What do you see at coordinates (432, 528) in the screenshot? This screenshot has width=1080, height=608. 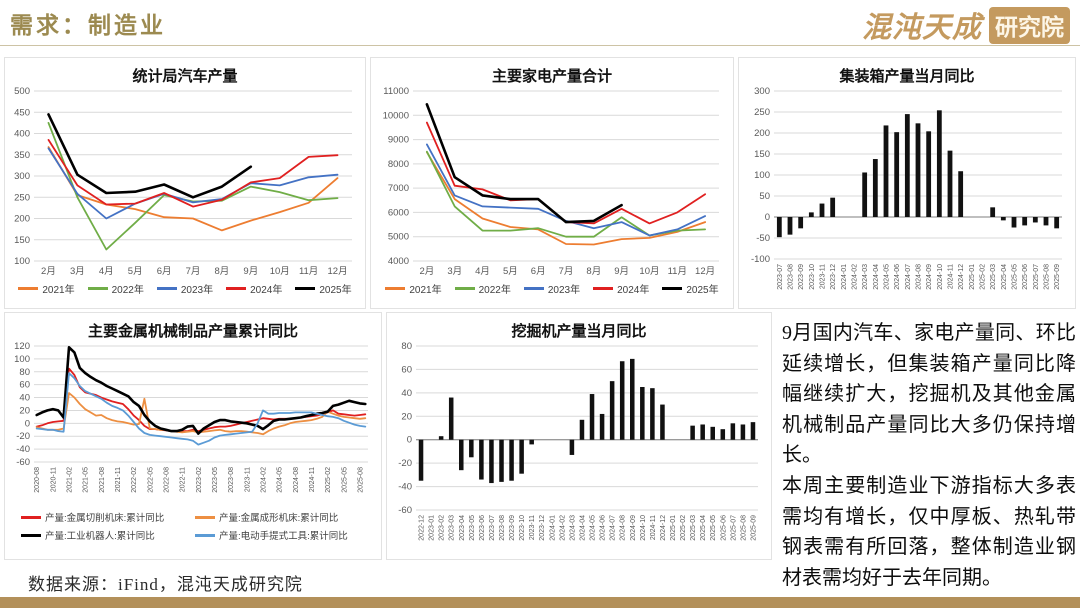 I see `svg-text: 2023-01` at bounding box center [432, 528].